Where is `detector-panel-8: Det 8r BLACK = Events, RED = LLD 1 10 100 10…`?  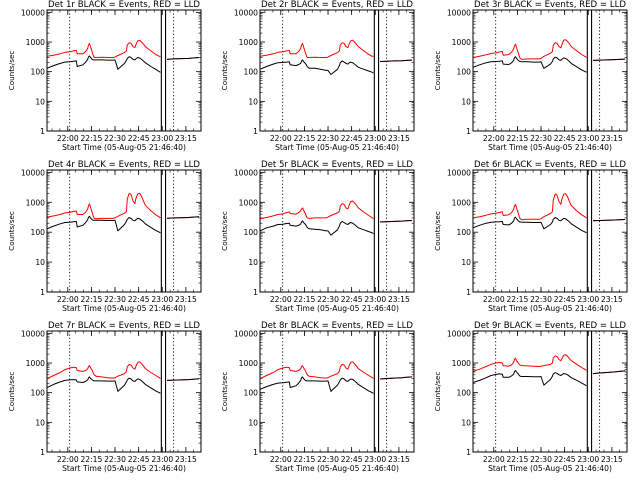
detector-panel-8: Det 8r BLACK = Events, RED = LLD 1 10 100 10… is located at coordinates (317, 397).